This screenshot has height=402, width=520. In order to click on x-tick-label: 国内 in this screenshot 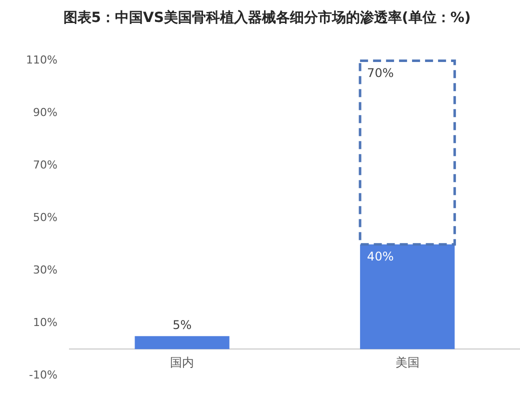, I will do `click(182, 363)`.